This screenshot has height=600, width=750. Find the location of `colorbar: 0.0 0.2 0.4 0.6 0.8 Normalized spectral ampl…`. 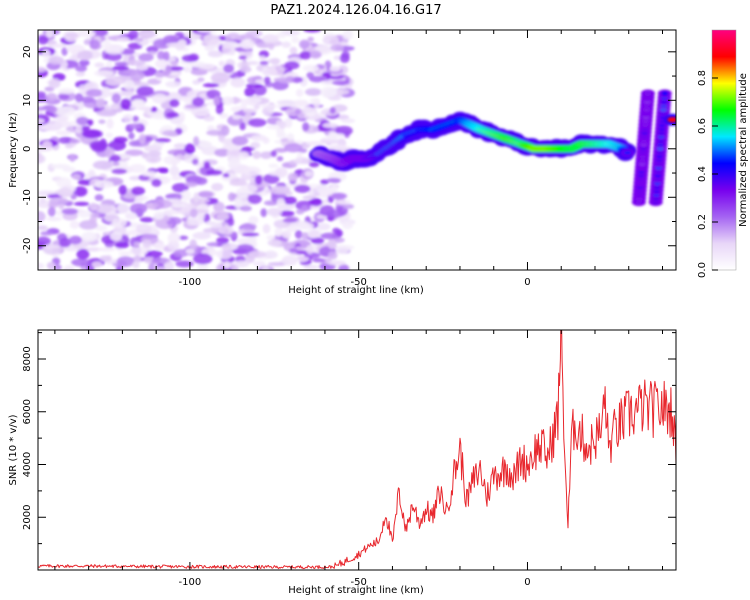

colorbar: 0.0 0.2 0.4 0.6 0.8 Normalized spectral ampl… is located at coordinates (723, 153).